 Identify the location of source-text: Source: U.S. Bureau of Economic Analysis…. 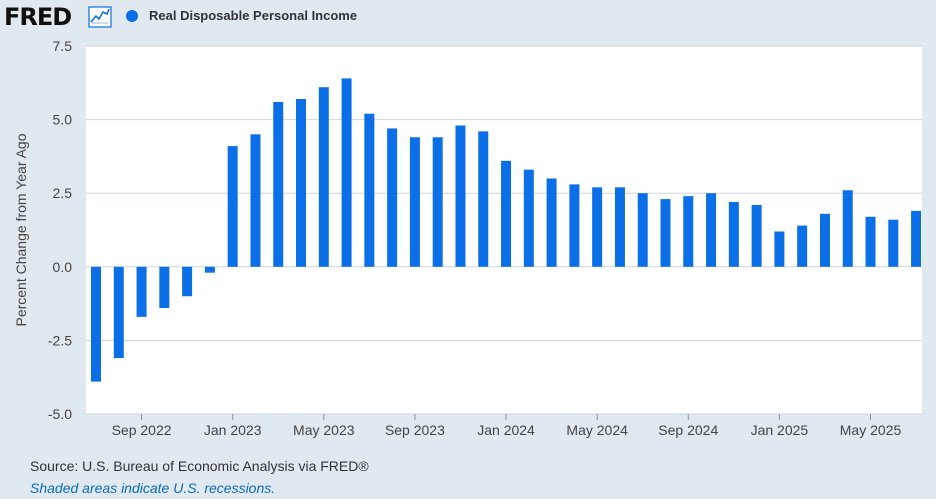
(199, 466).